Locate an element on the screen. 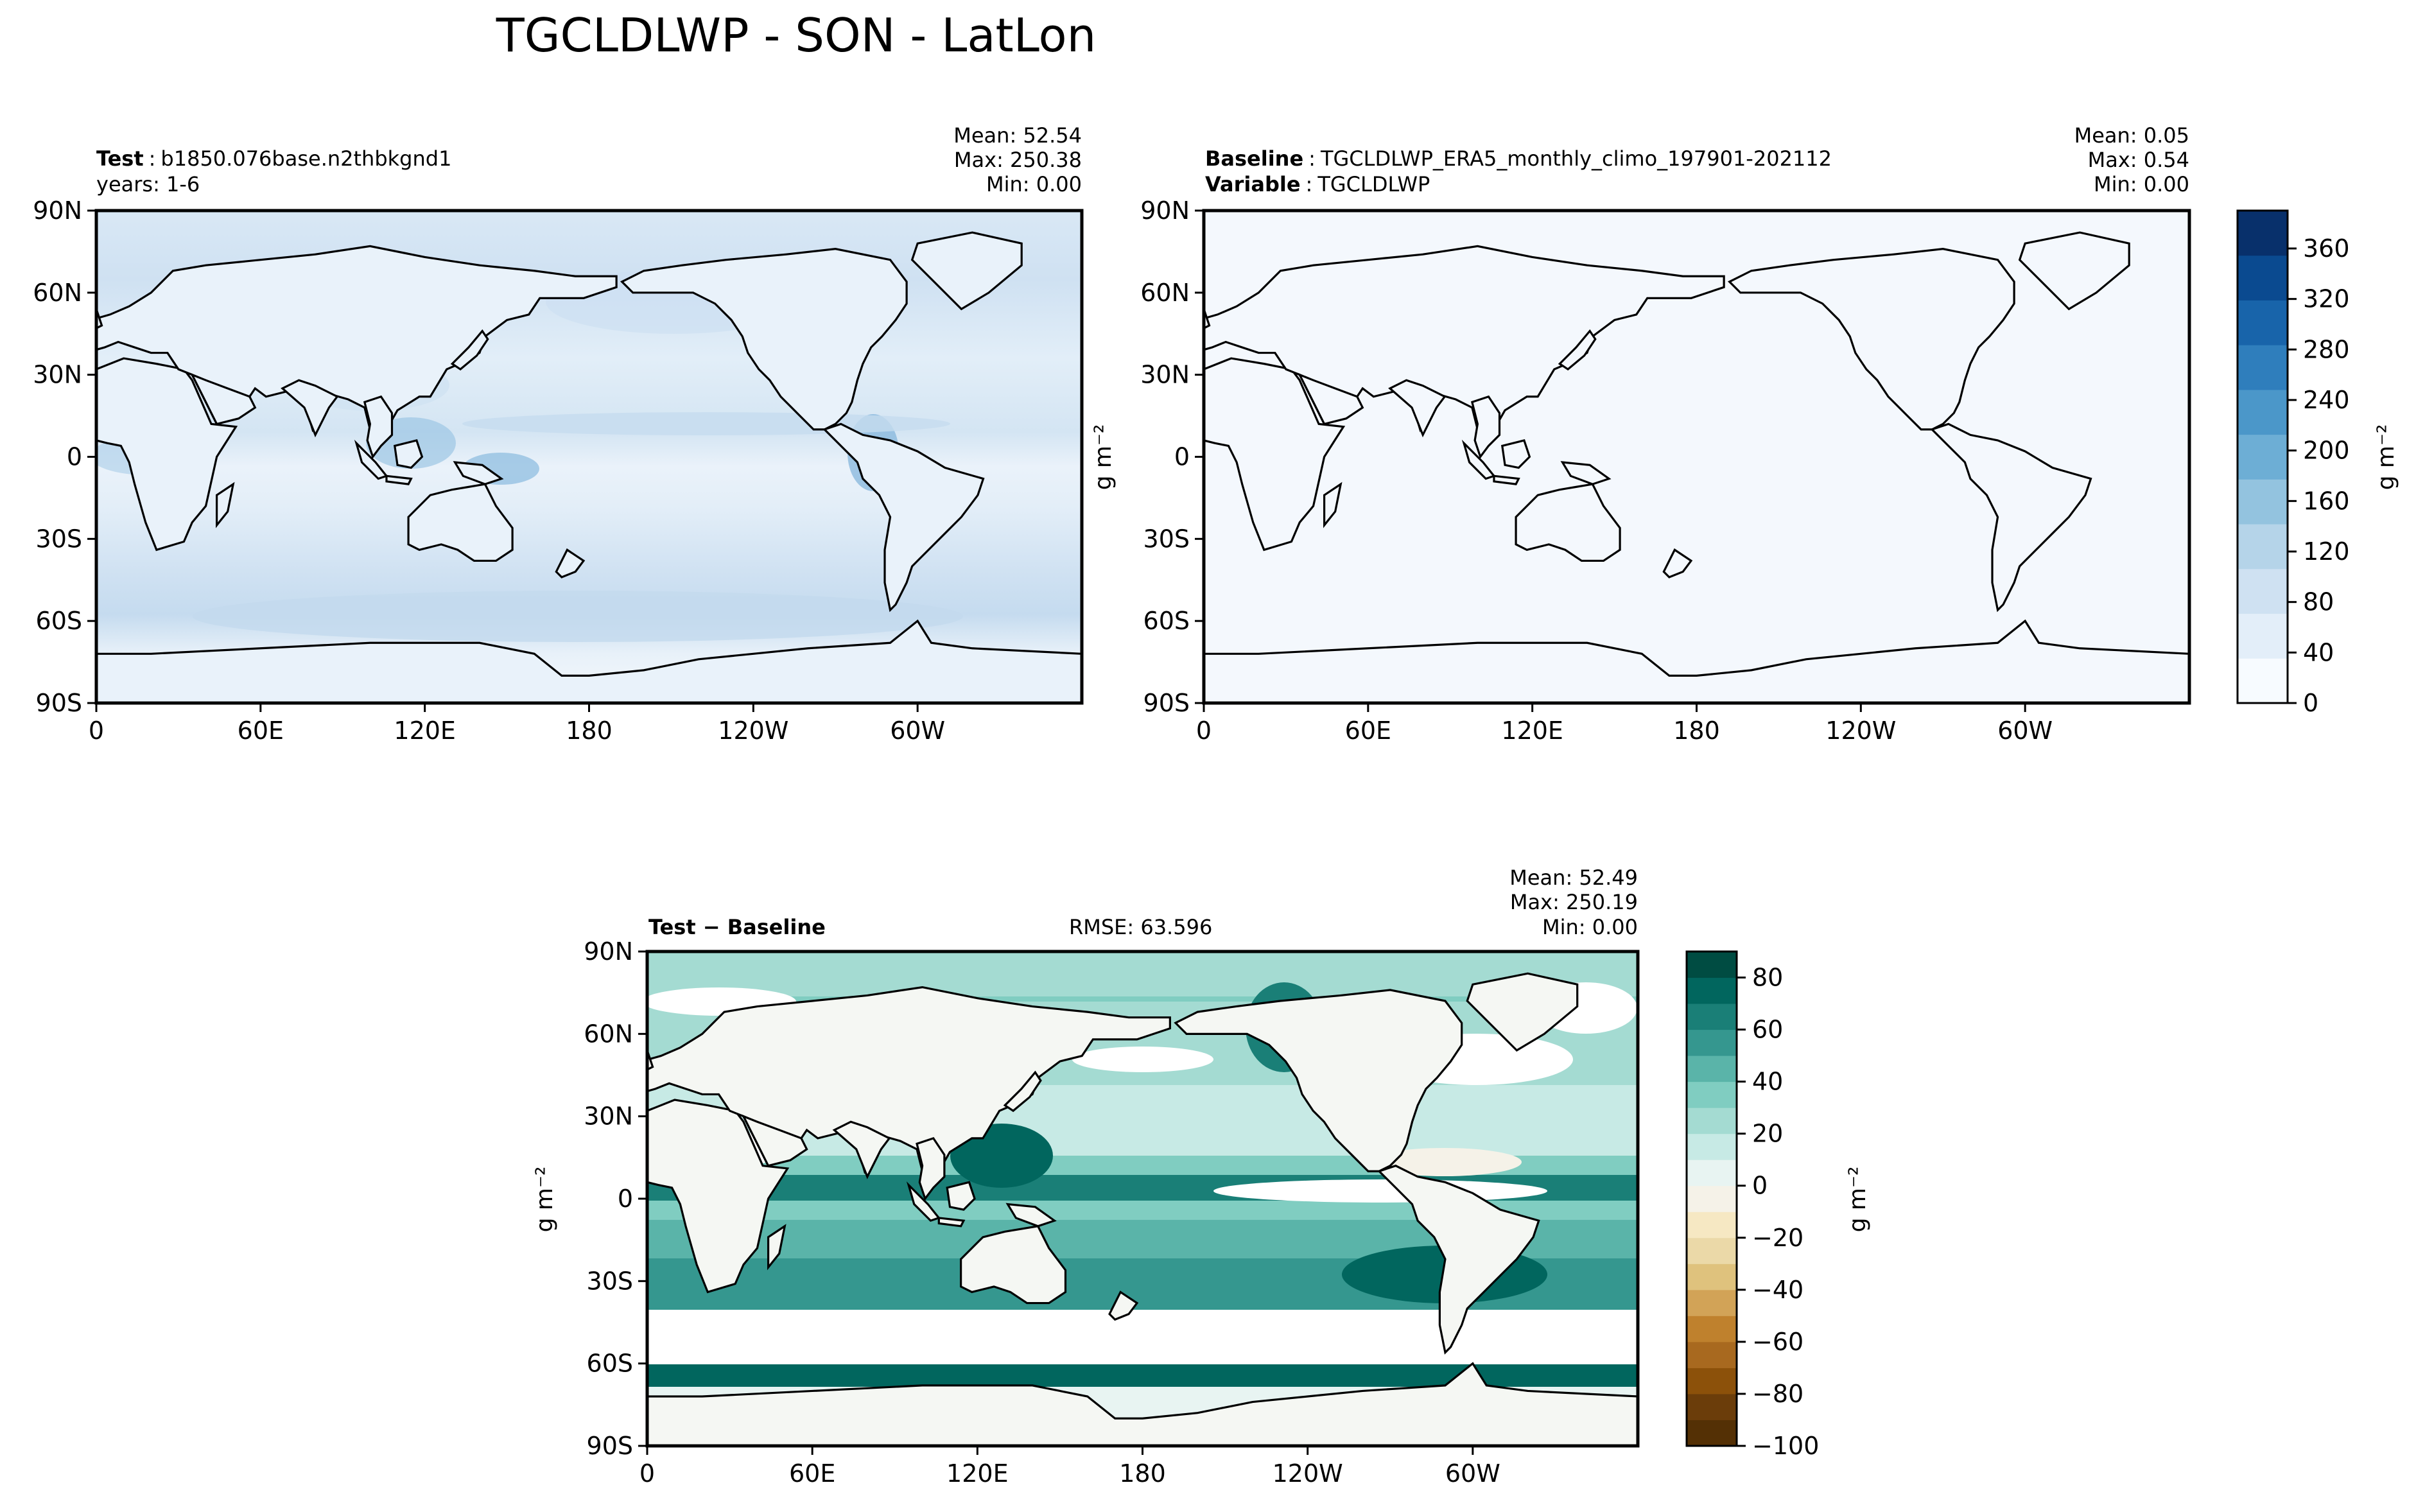 This screenshot has height=1512, width=2416. panel-baseline-map is located at coordinates (1696, 457).